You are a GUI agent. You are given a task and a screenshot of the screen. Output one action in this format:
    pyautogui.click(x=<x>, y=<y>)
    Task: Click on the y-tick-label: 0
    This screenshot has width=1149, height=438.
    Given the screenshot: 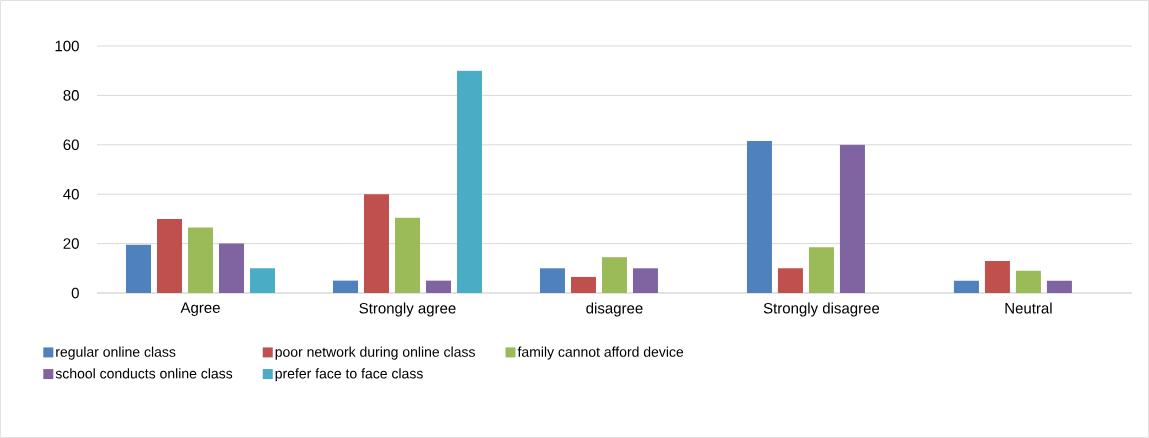 What is the action you would take?
    pyautogui.click(x=75, y=293)
    